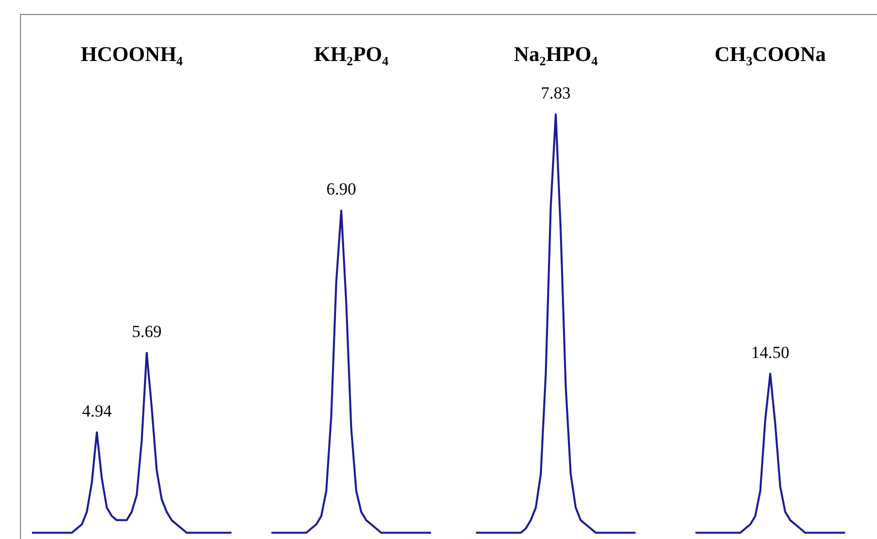  I want to click on text: HCOONH₄, so click(132, 54).